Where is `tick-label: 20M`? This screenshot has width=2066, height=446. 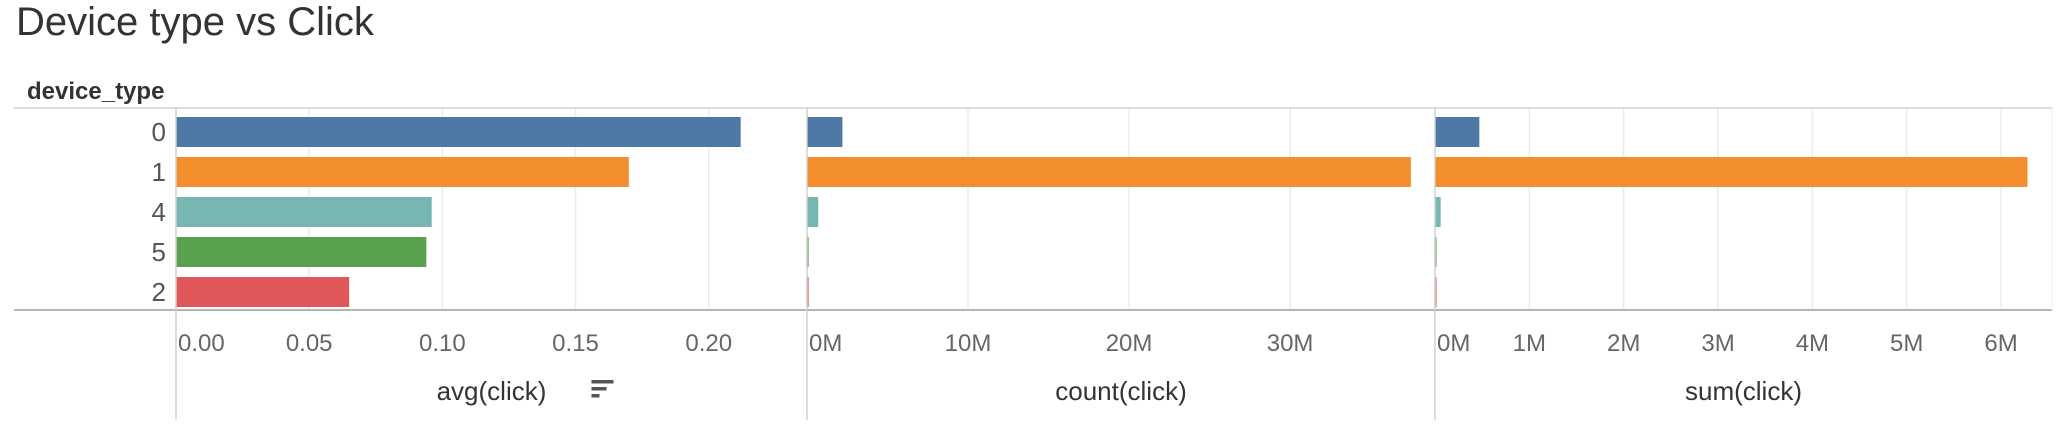 tick-label: 20M is located at coordinates (1129, 343).